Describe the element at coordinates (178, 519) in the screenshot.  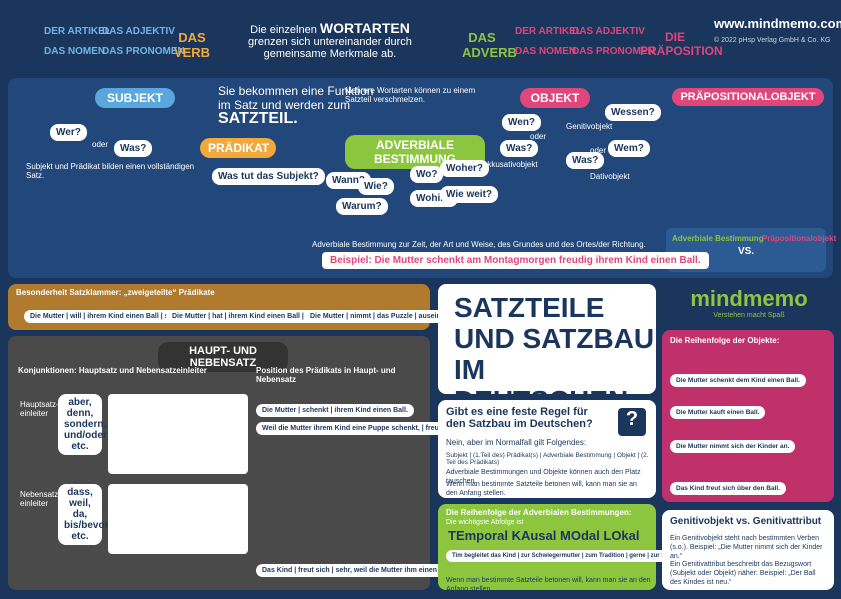
I see `table` at that location.